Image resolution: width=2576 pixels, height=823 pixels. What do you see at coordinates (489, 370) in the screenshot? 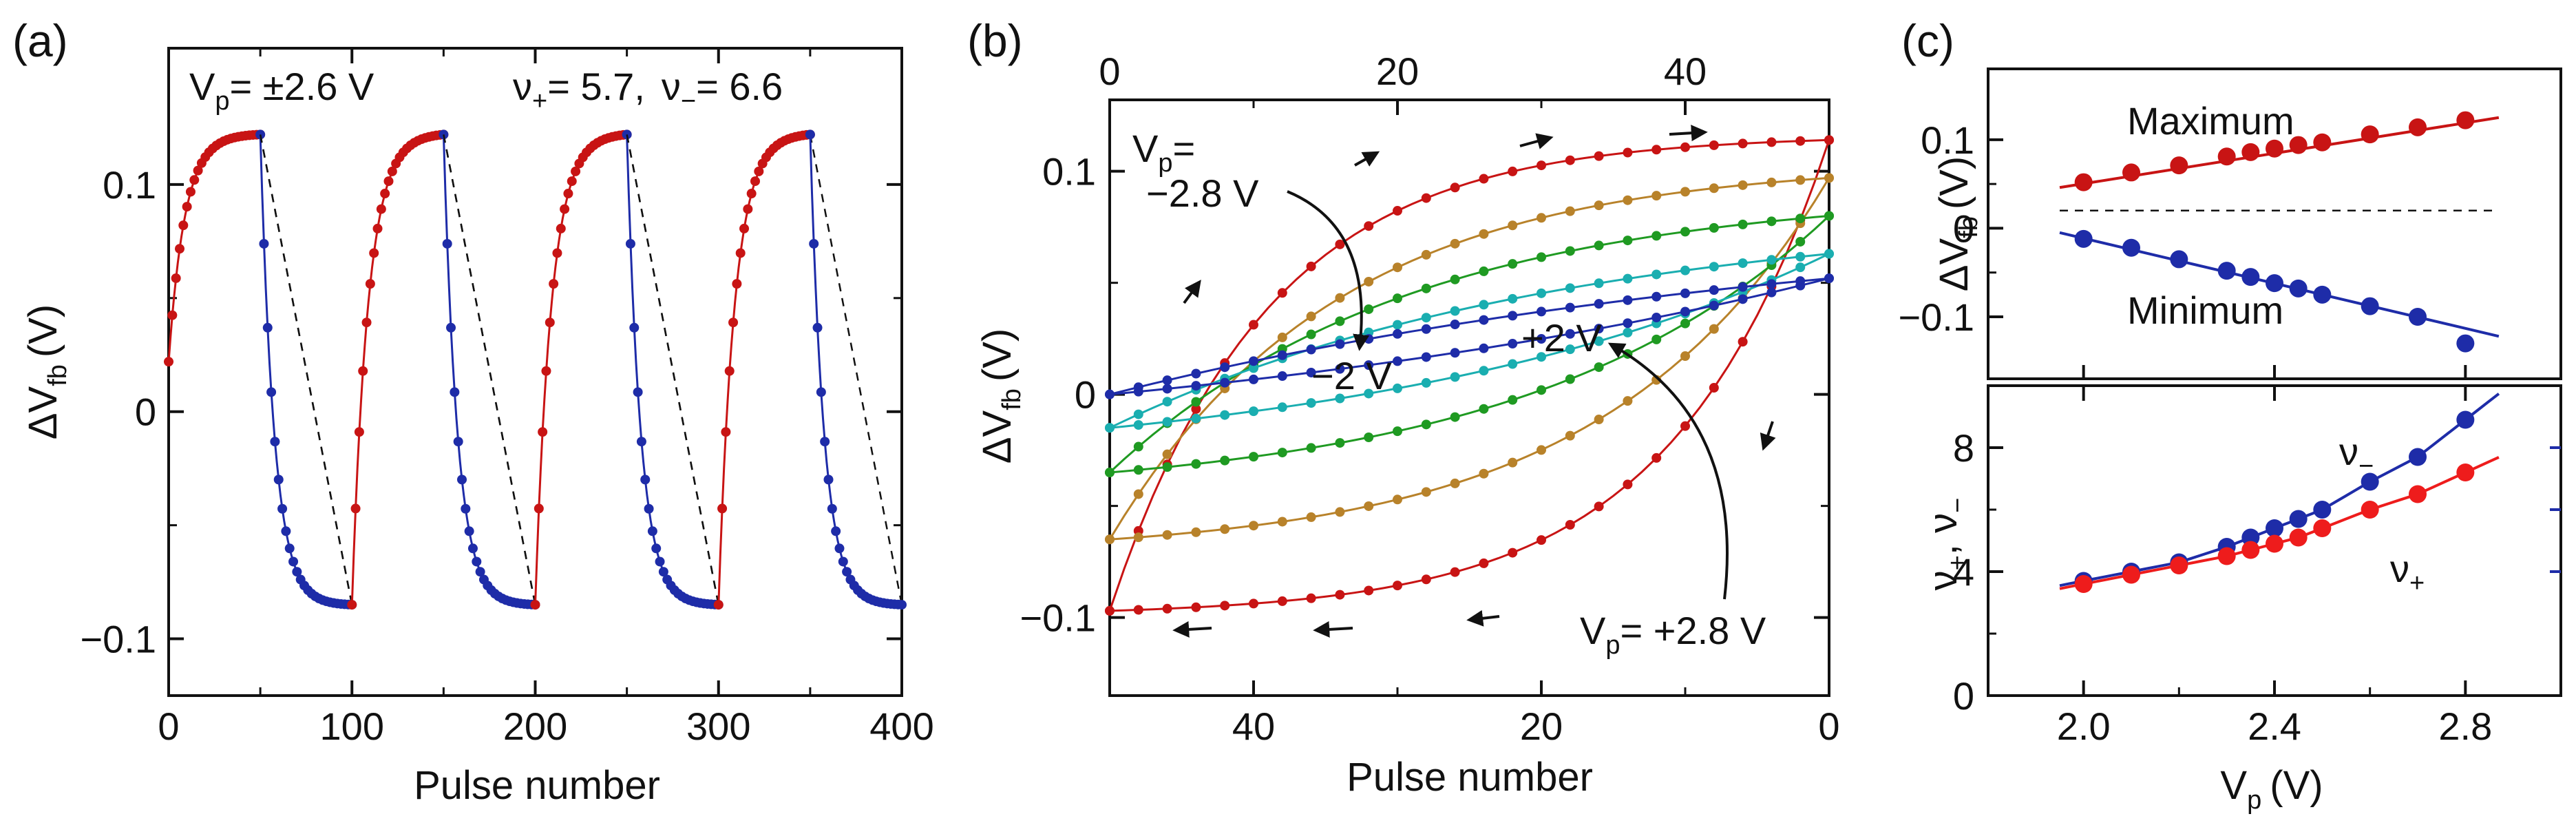
I see `depression-line` at bounding box center [489, 370].